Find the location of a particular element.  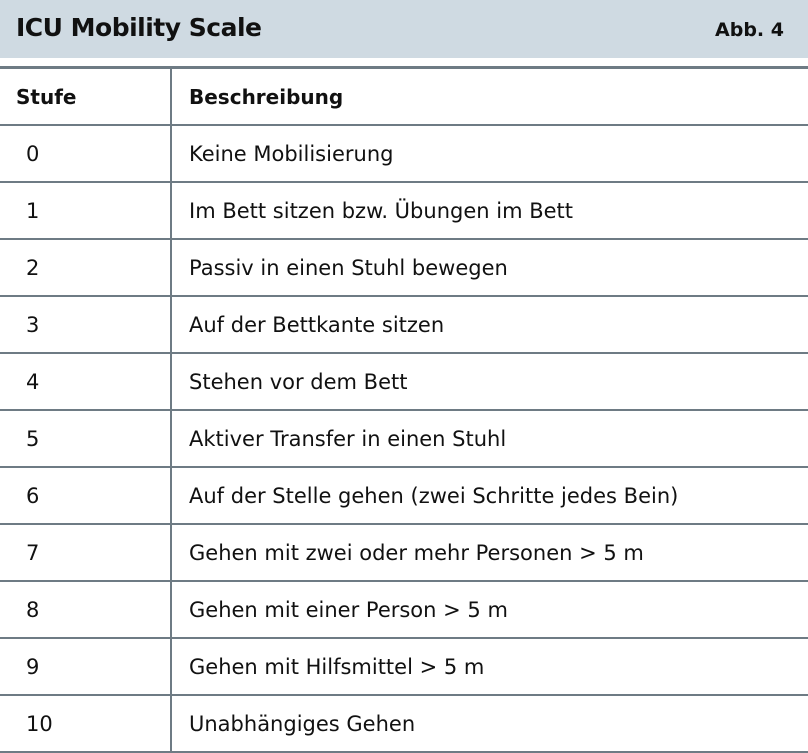

title-band: ICU Mobility Scale Abb. 4 is located at coordinates (404, 29).